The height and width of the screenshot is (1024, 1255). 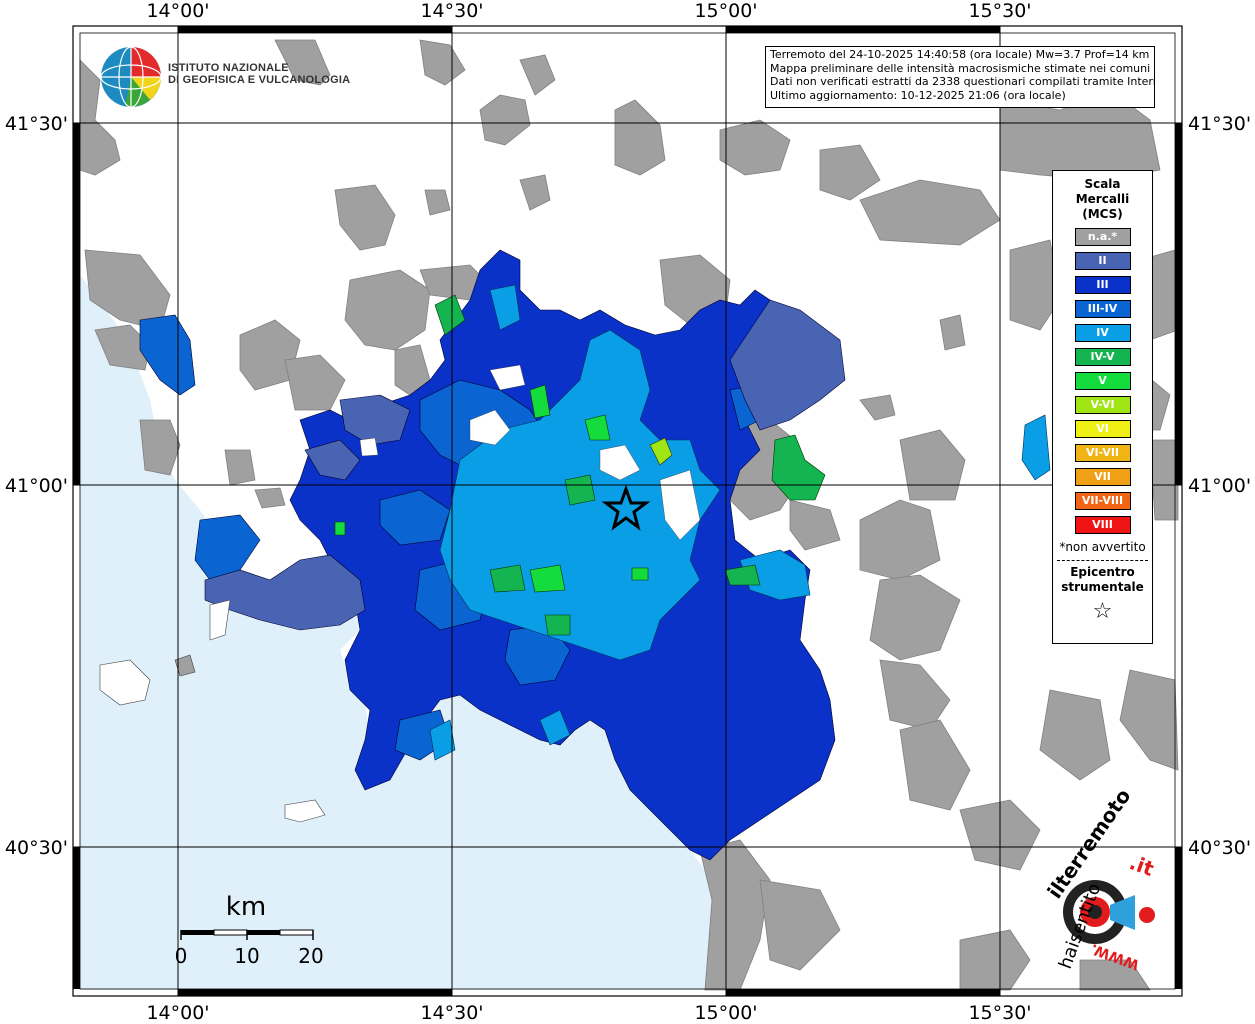 What do you see at coordinates (451, 1013) in the screenshot?
I see `lon-label-bottom: 14°30'` at bounding box center [451, 1013].